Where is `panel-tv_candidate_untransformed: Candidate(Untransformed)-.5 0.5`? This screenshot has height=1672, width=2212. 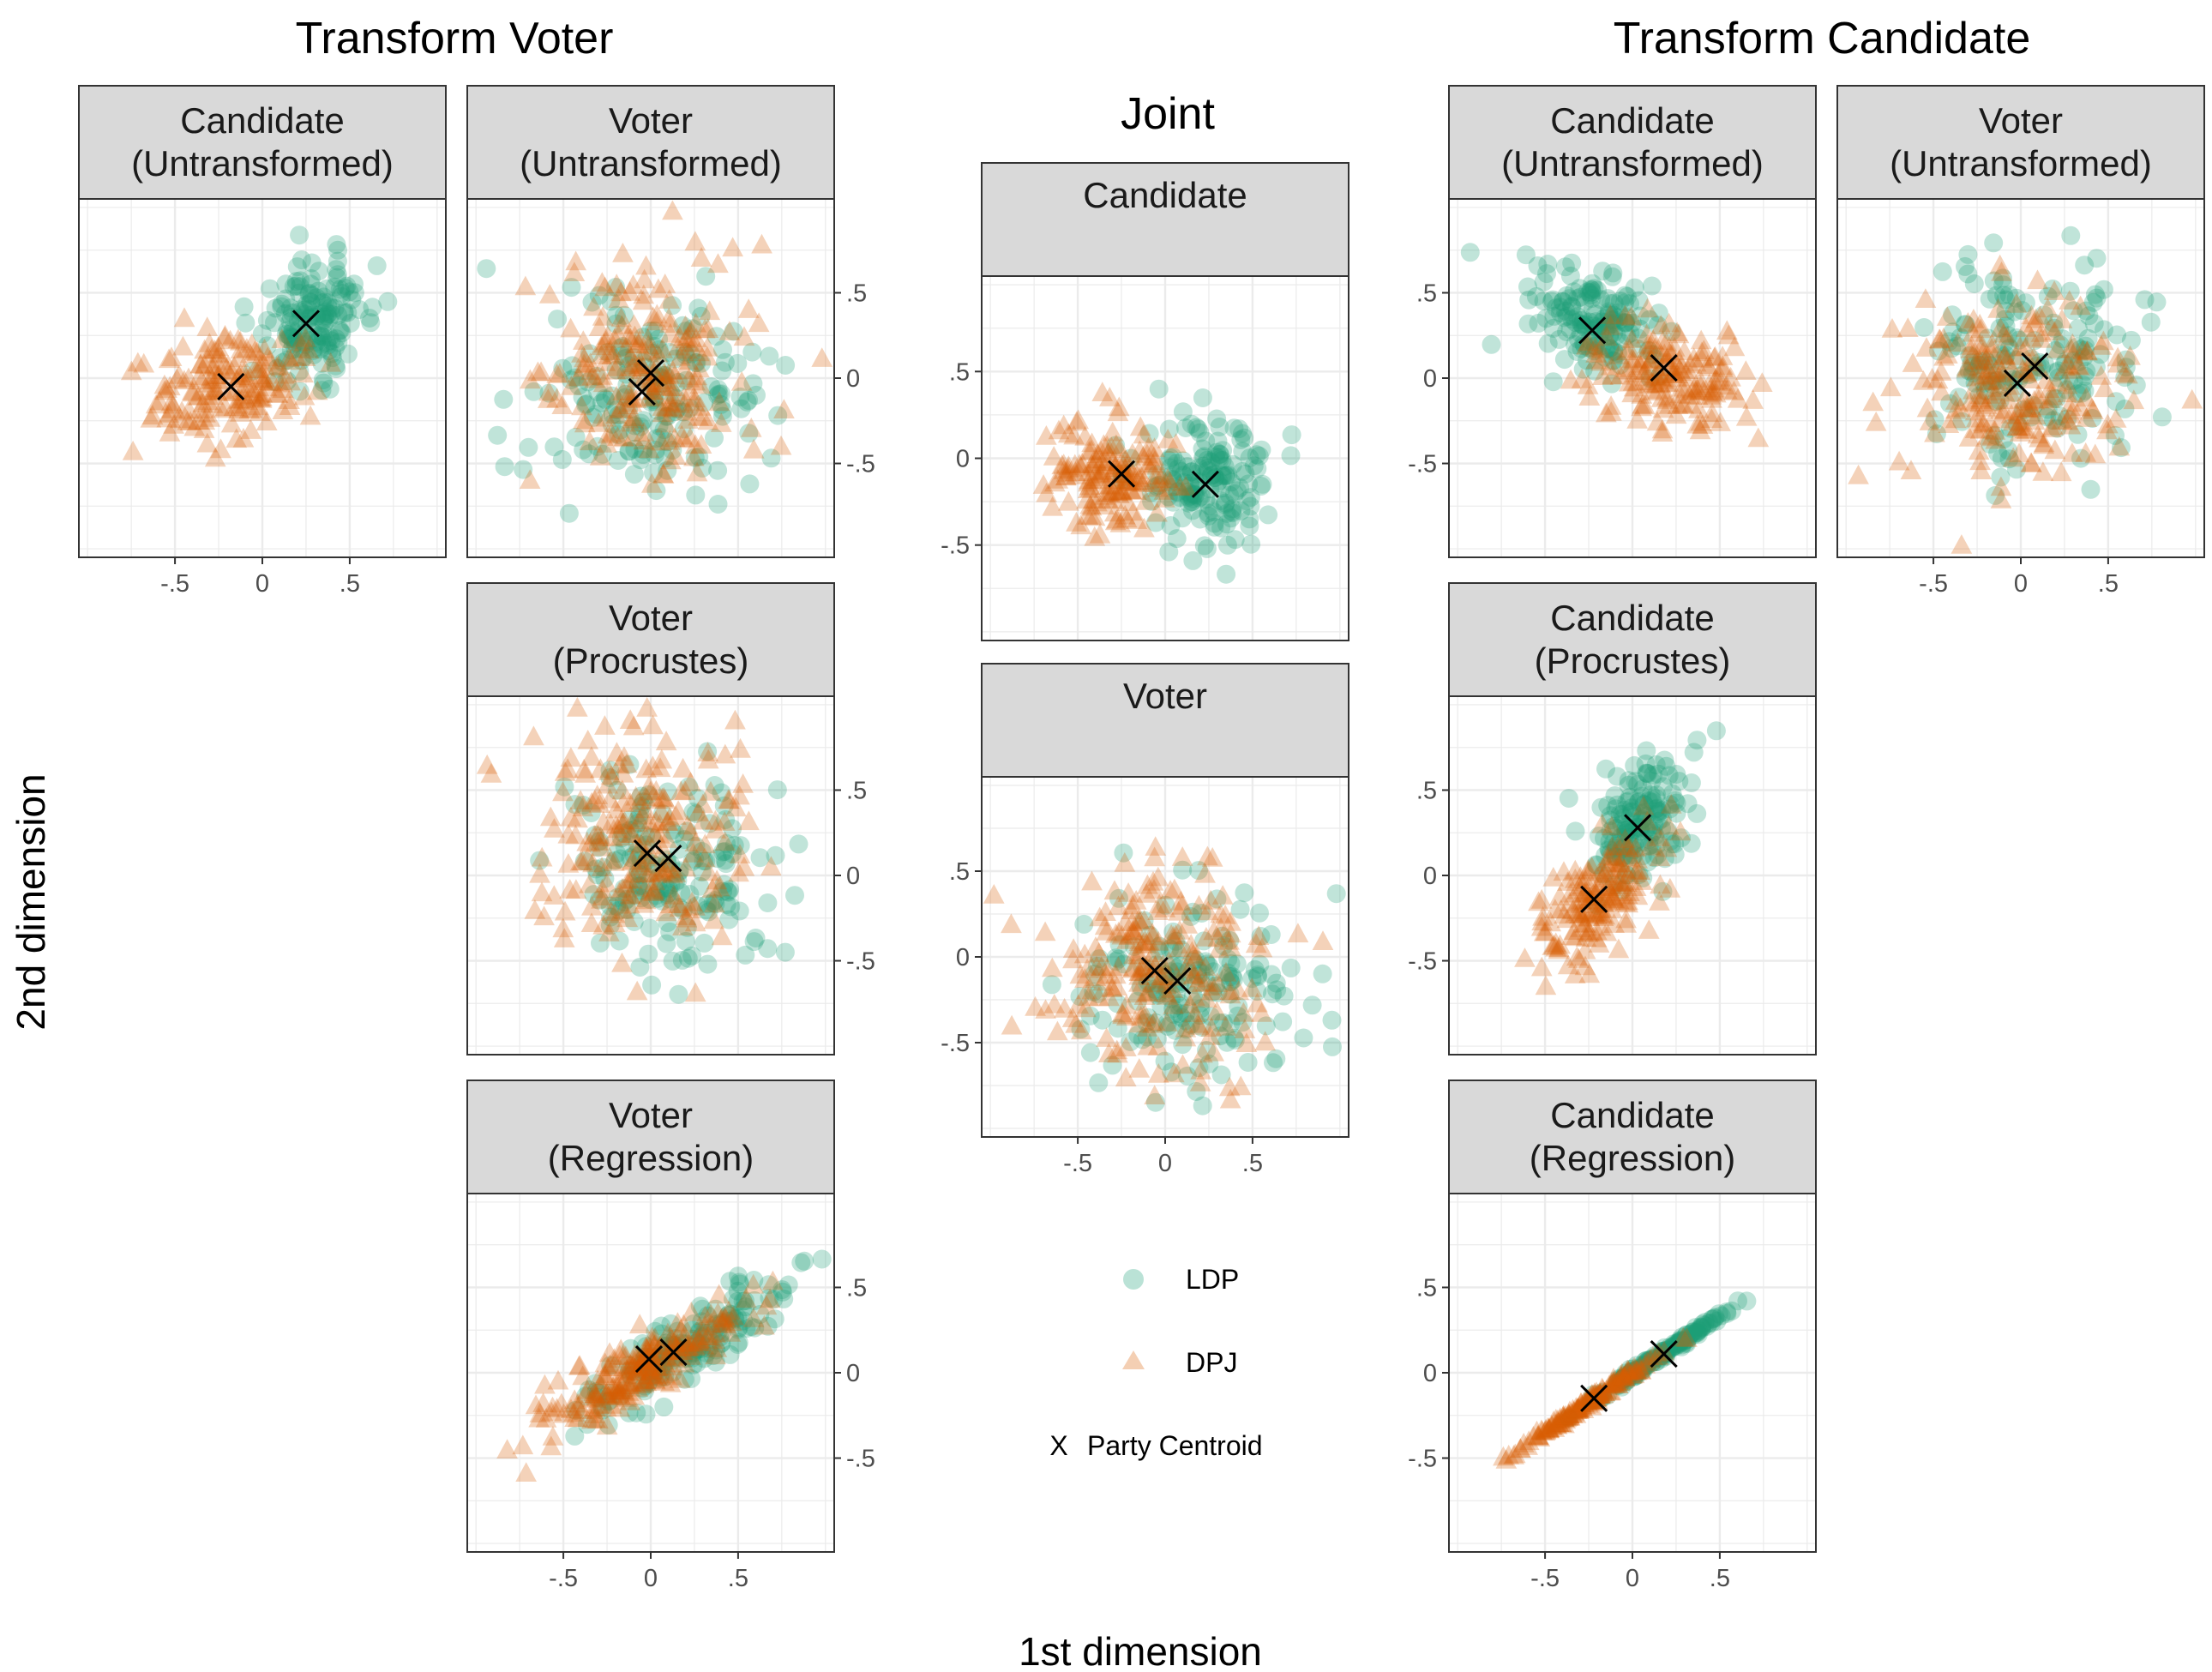 panel-tv_candidate_untransformed: Candidate(Untransformed)-.5 0.5 is located at coordinates (262, 342).